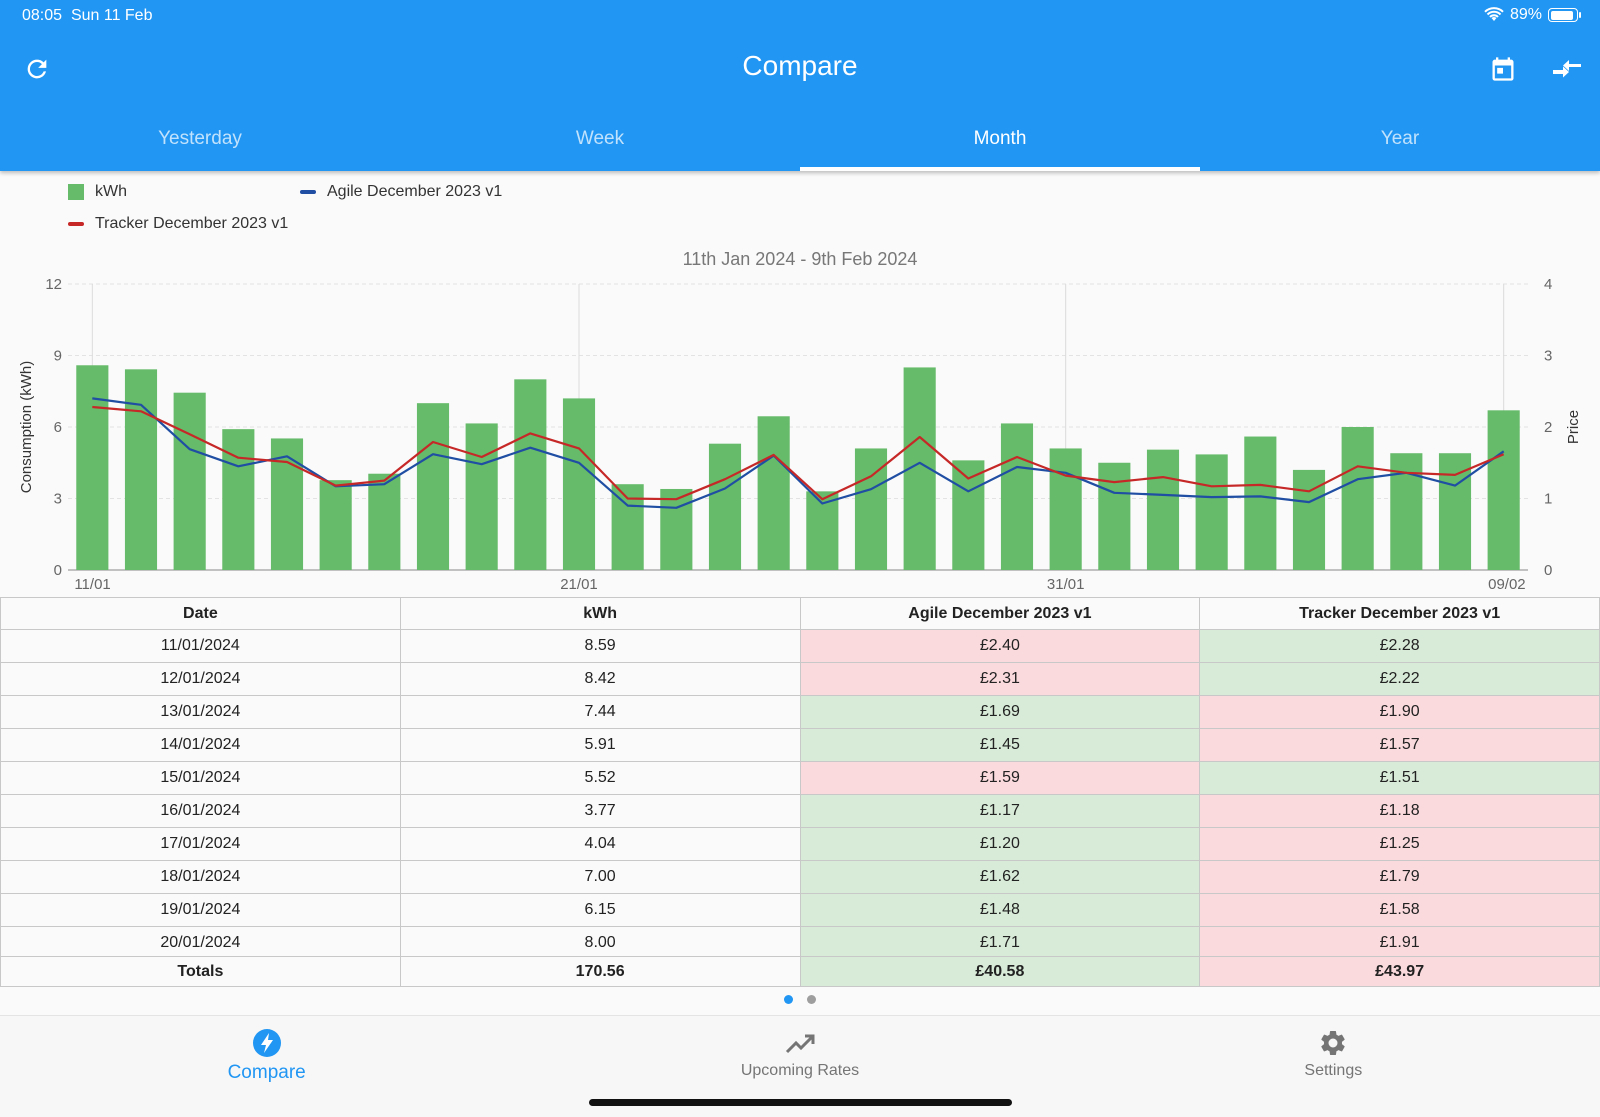 The height and width of the screenshot is (1117, 1600). What do you see at coordinates (1548, 356) in the screenshot?
I see `y2-tick-label: 3` at bounding box center [1548, 356].